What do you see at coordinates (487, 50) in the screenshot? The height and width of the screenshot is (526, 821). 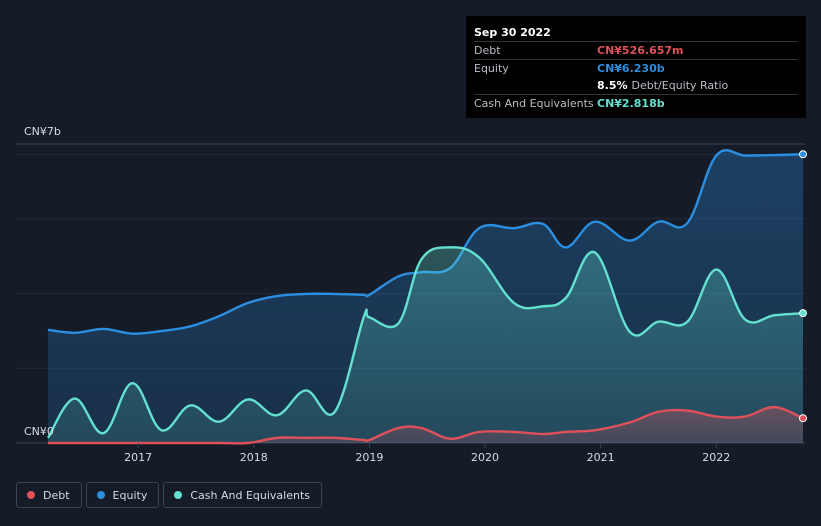 I see `tooltip-label: Debt` at bounding box center [487, 50].